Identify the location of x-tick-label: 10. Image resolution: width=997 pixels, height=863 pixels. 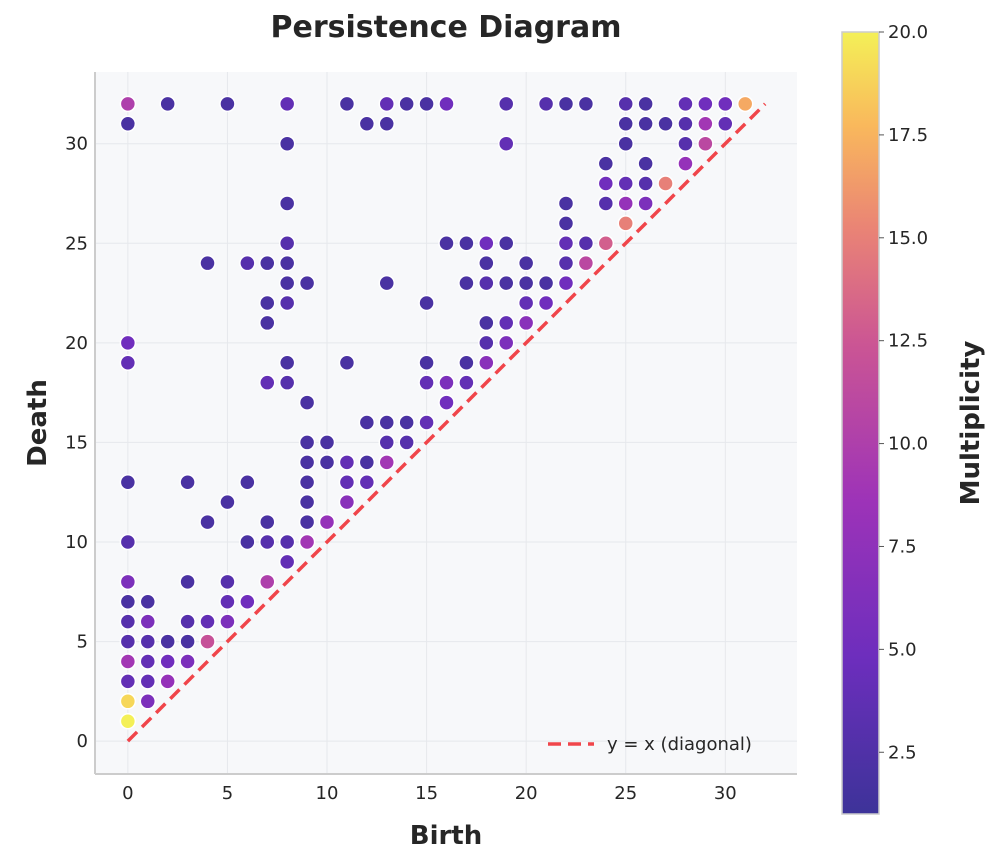
(327, 793).